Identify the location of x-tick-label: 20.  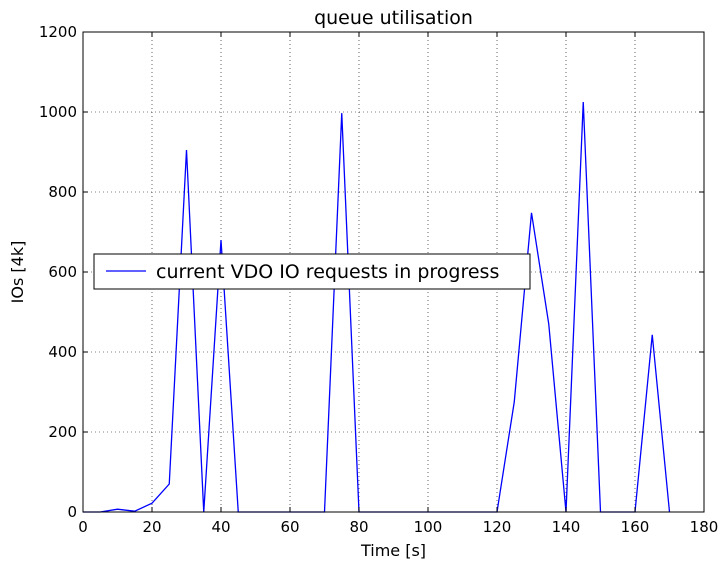
(151, 527).